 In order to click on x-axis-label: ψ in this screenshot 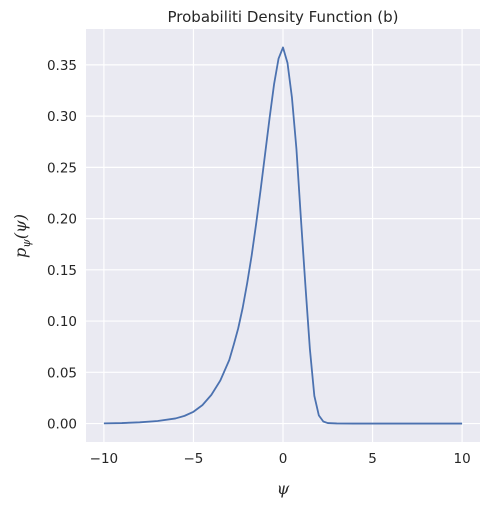, I will do `click(283, 488)`.